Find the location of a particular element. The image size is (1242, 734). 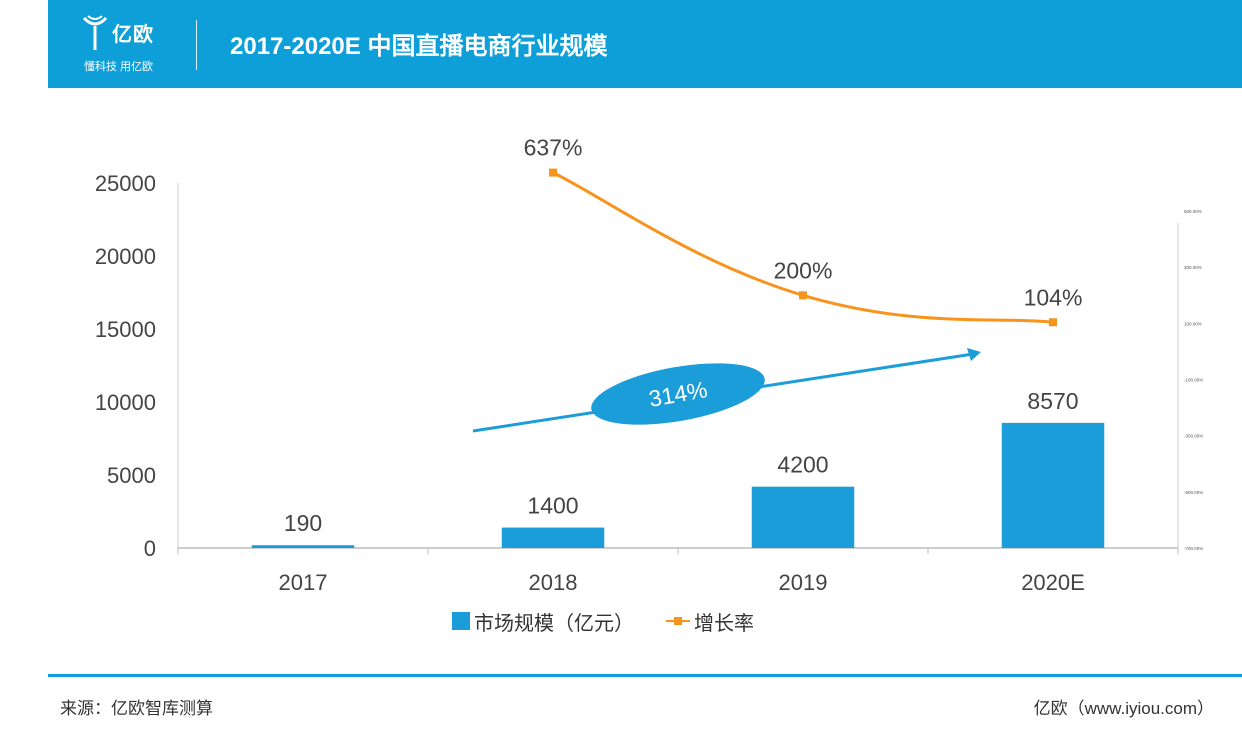

bar-data-label: 8570 is located at coordinates (1052, 401).